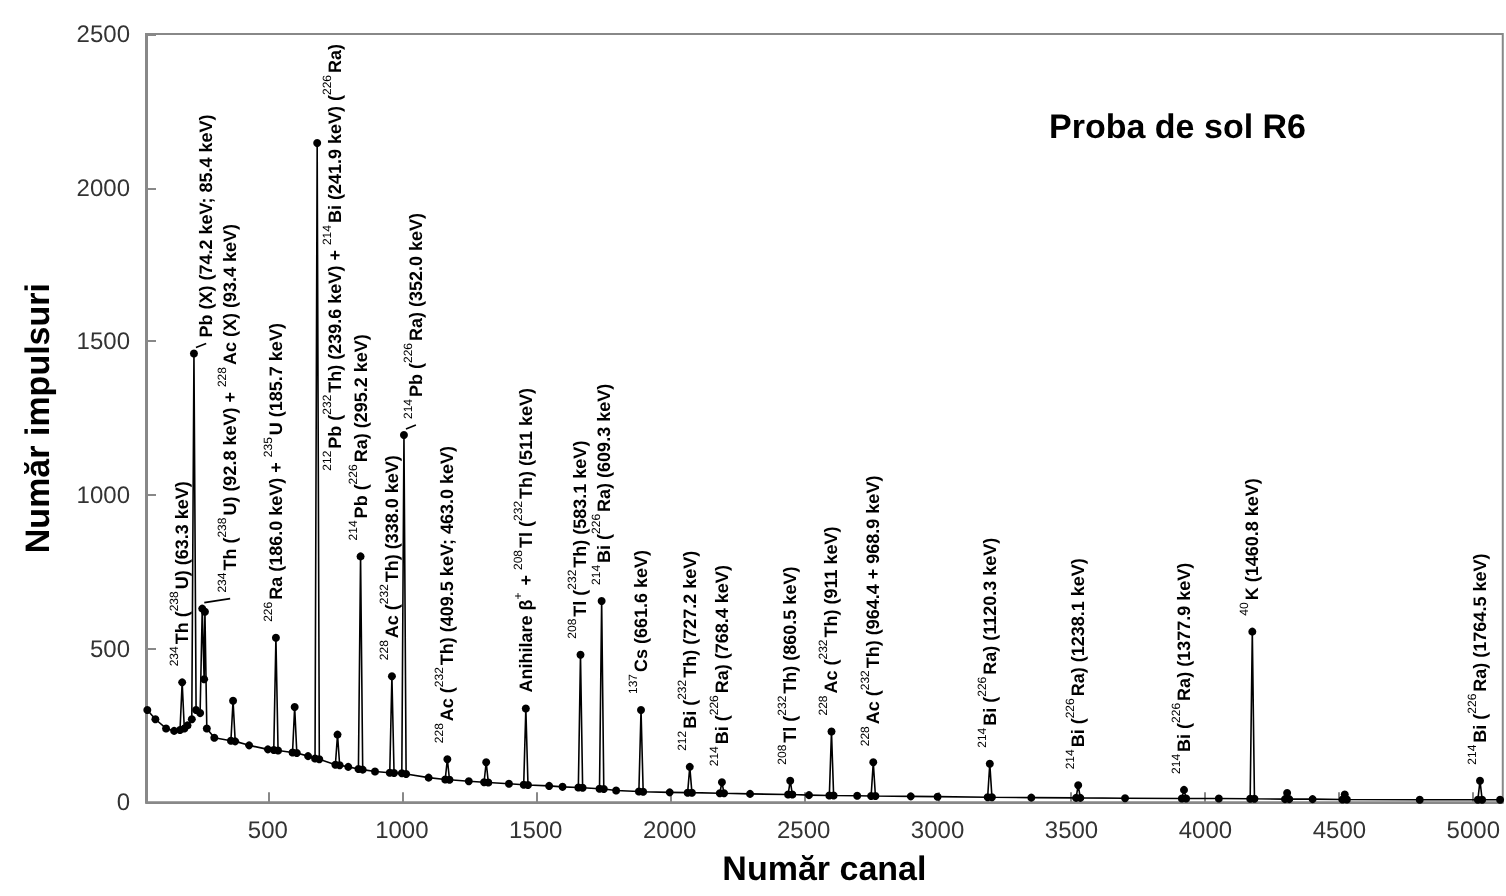 This screenshot has width=1506, height=896. What do you see at coordinates (937, 830) in the screenshot?
I see `x-tick-label: 3000` at bounding box center [937, 830].